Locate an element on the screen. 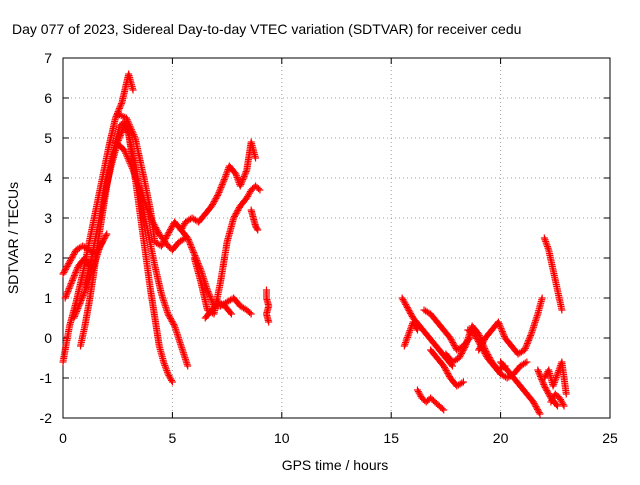 This screenshot has height=485, width=640. y-tick-label: 5 is located at coordinates (48, 138).